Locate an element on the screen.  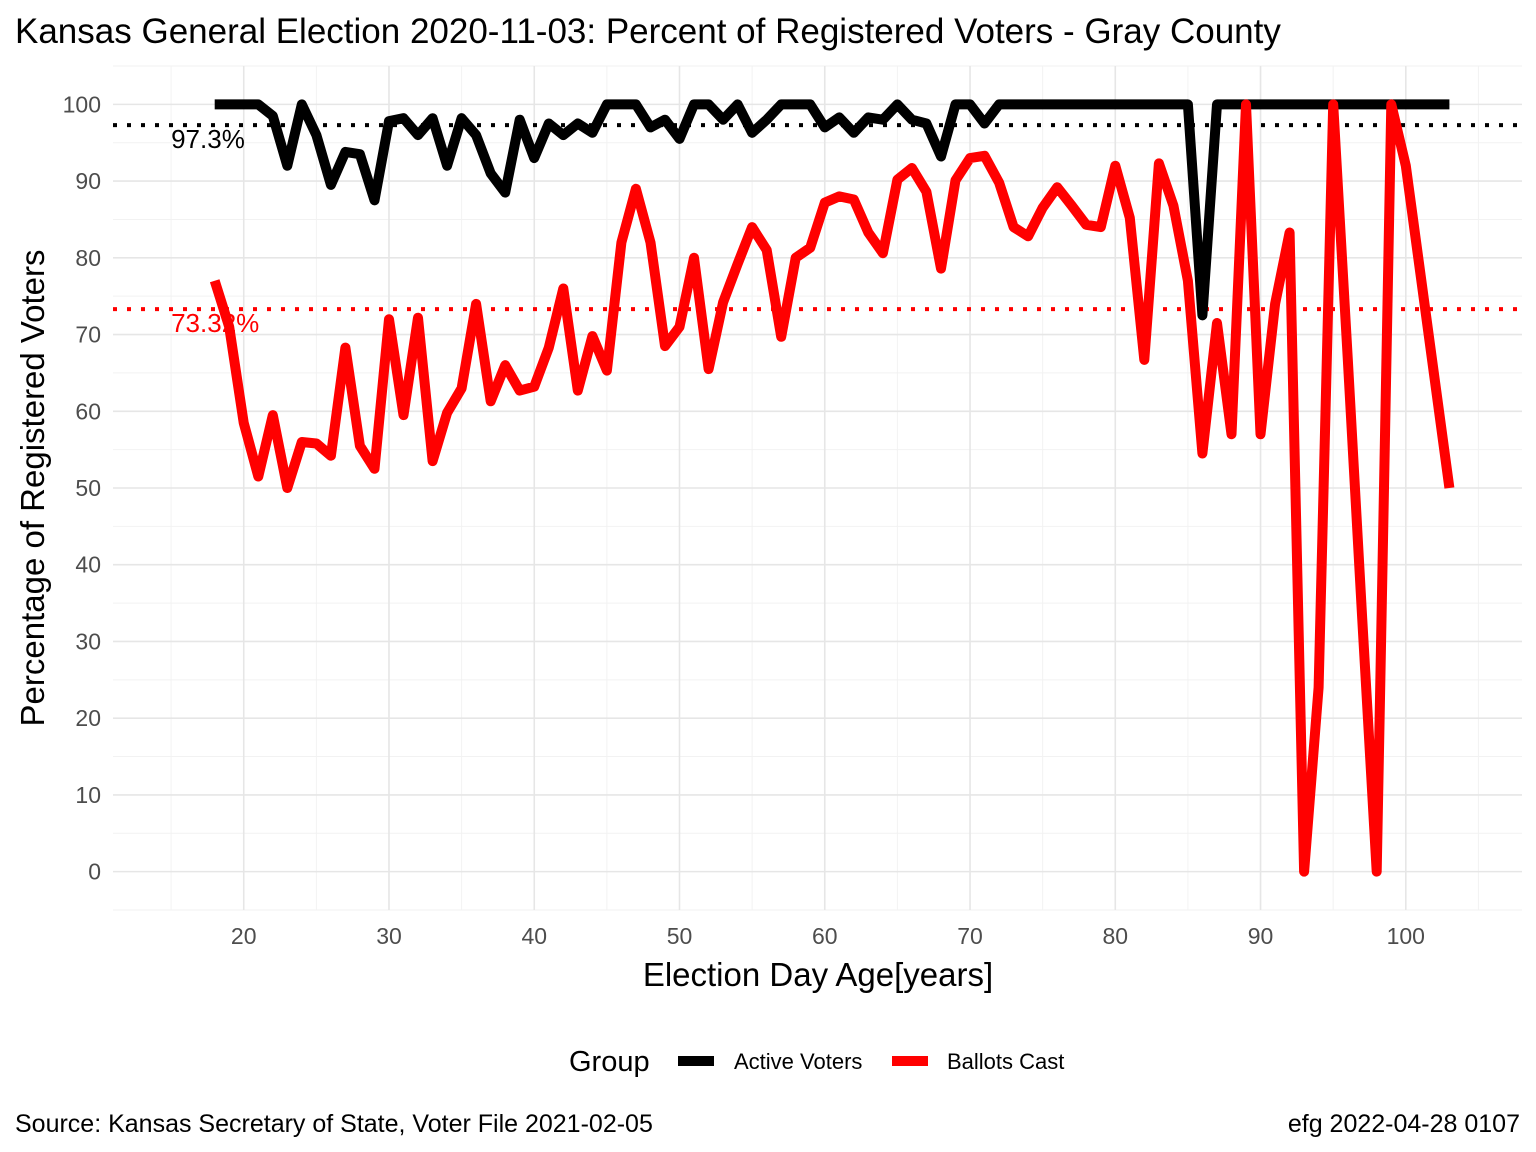
y-tick-label: 0 is located at coordinates (94, 872).